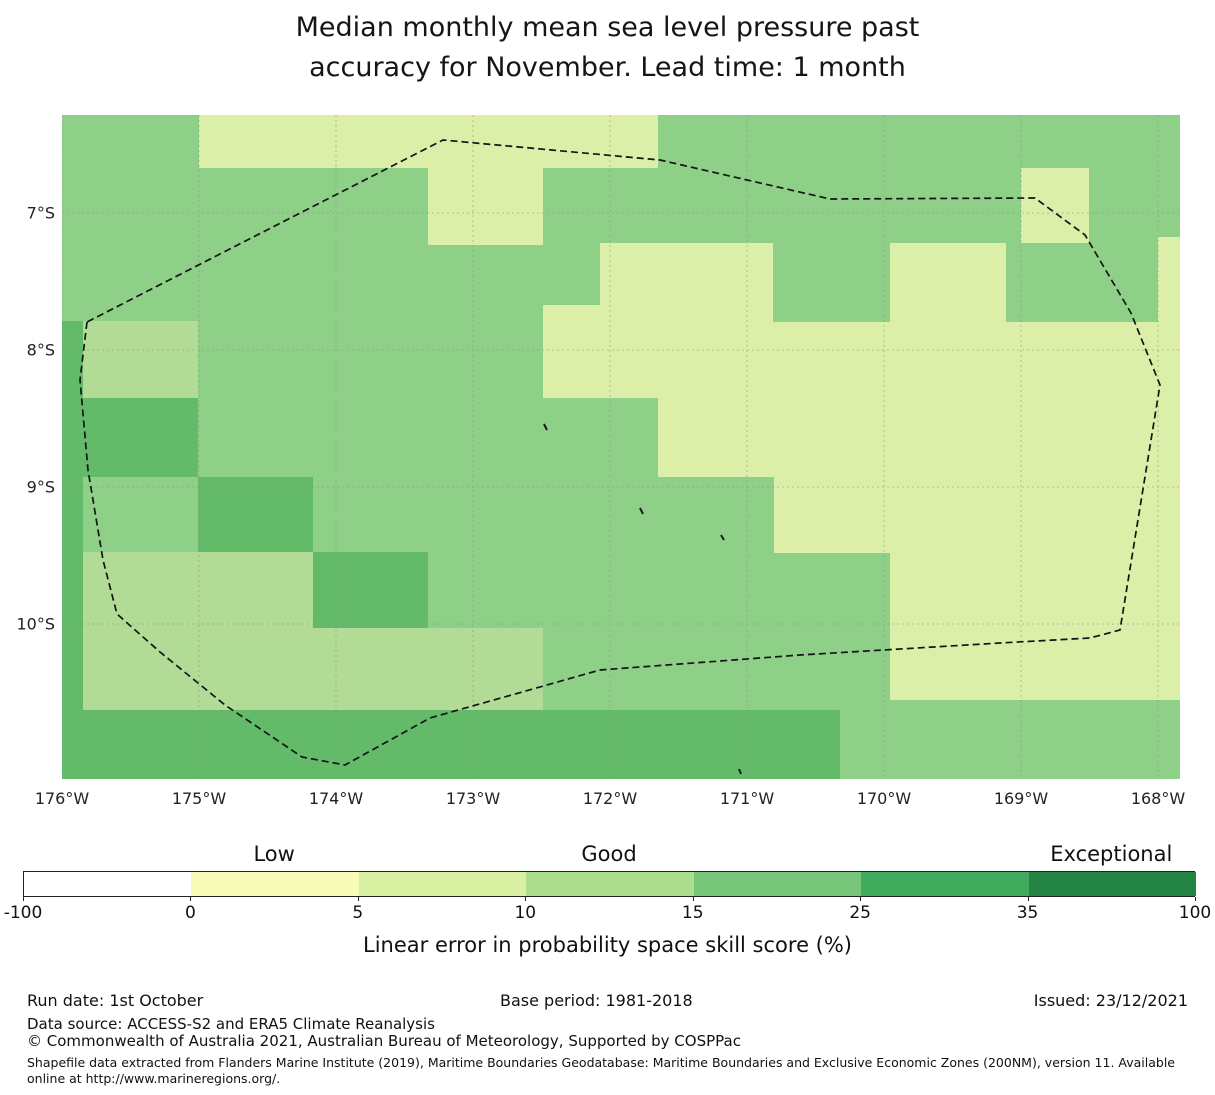  What do you see at coordinates (1110, 1000) in the screenshot?
I see `issued-date: Issued: 23/12/2021` at bounding box center [1110, 1000].